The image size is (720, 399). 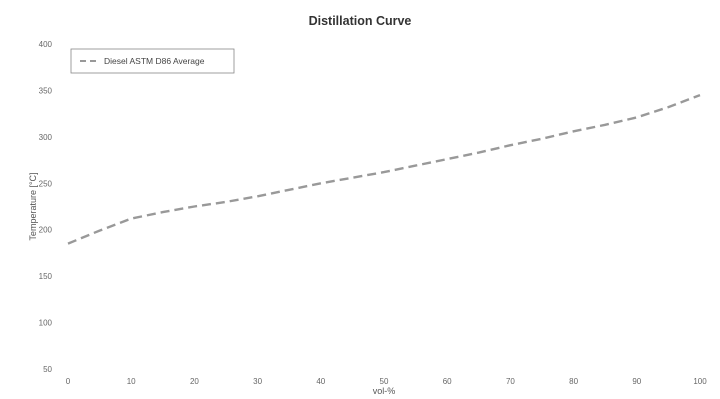 I want to click on legend-box, so click(x=152, y=61).